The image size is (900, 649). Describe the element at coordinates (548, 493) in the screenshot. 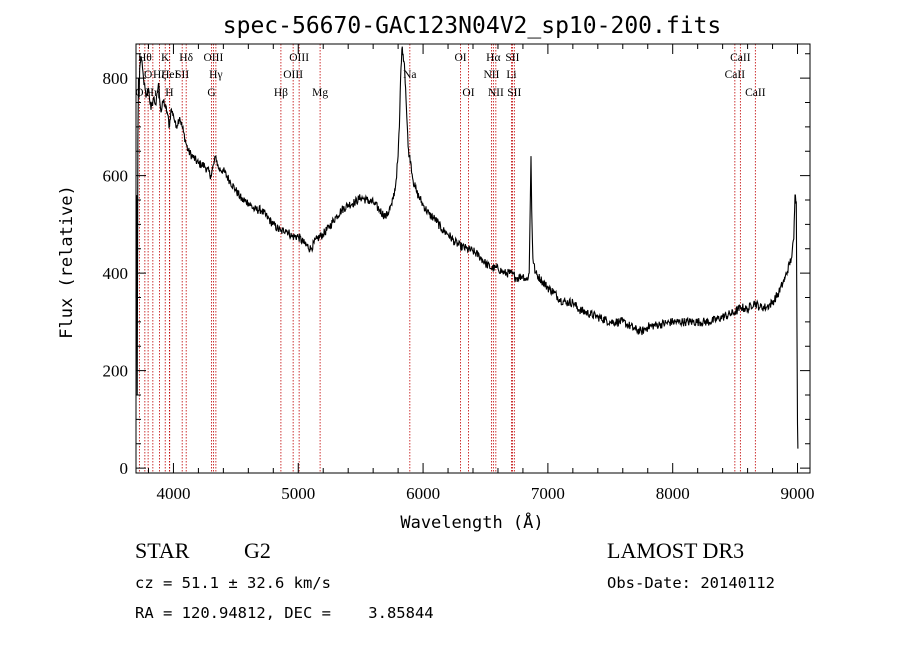

I see `x-tick-label: 7000` at that location.